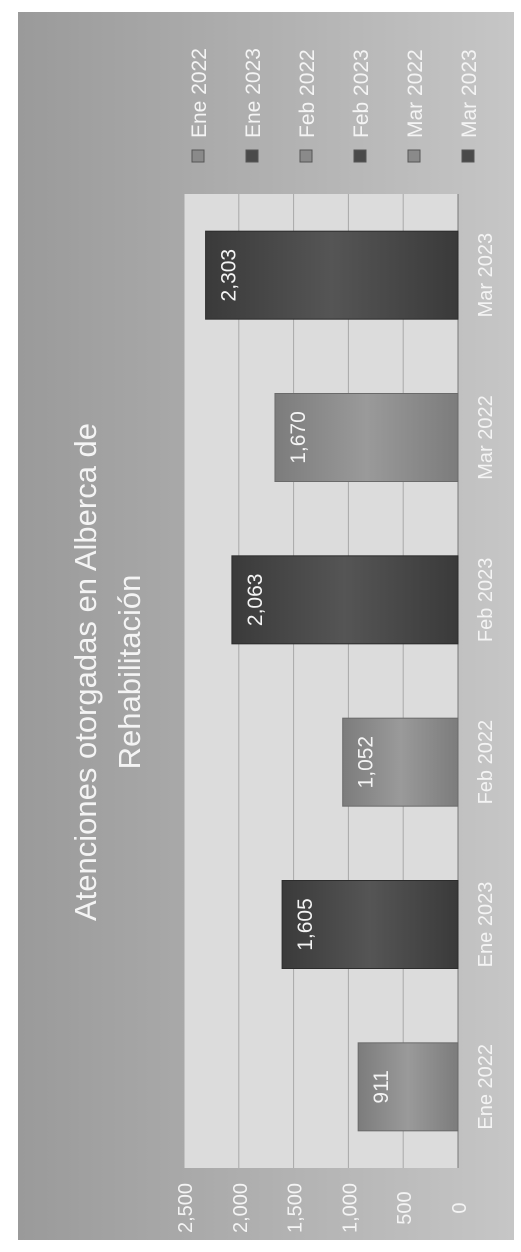  Describe the element at coordinates (361, 93) in the screenshot. I see `legend-label: Feb 2023` at that location.